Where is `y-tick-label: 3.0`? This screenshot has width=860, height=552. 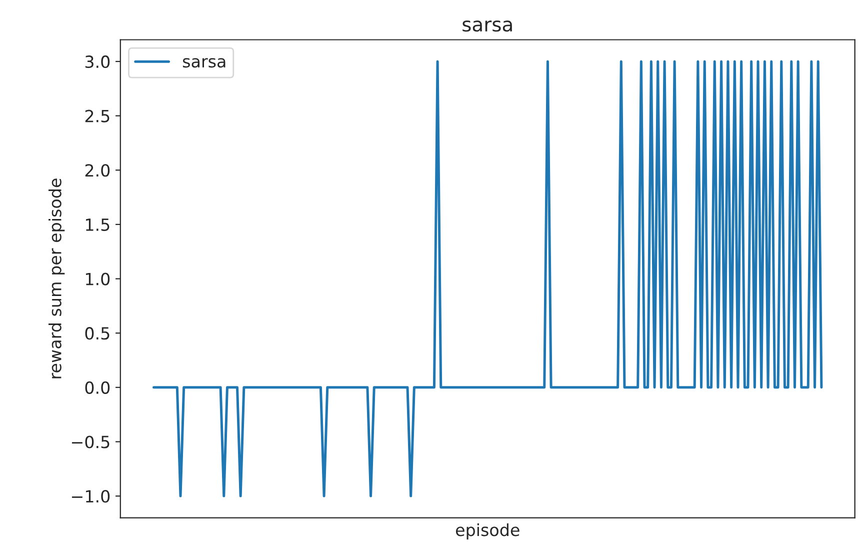
y-tick-label: 3.0 is located at coordinates (97, 61).